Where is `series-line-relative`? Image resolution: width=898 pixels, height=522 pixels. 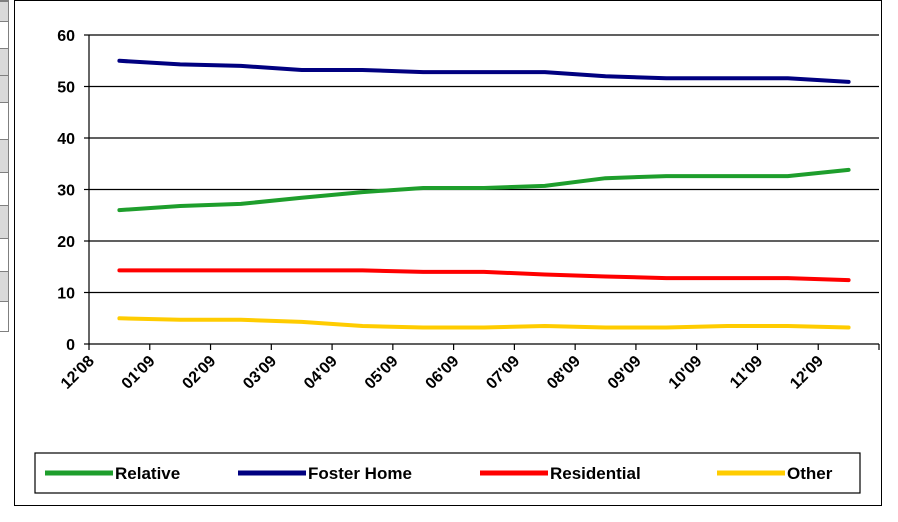
series-line-relative is located at coordinates (484, 190).